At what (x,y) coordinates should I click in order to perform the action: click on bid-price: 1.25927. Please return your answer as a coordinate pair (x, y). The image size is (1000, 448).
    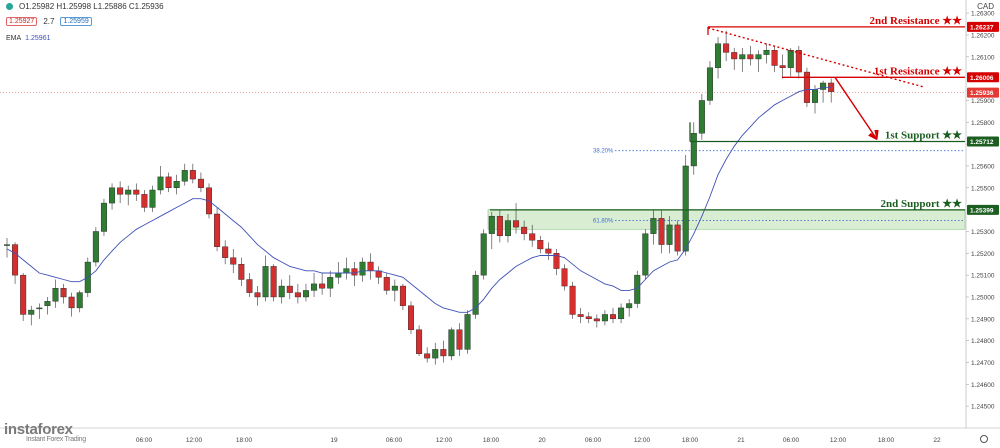
    Looking at the image, I should click on (22, 21).